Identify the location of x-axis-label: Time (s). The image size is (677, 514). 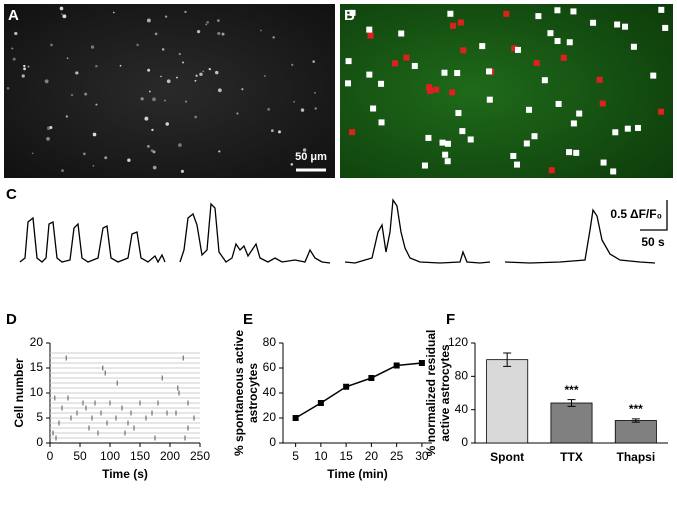
(125, 474).